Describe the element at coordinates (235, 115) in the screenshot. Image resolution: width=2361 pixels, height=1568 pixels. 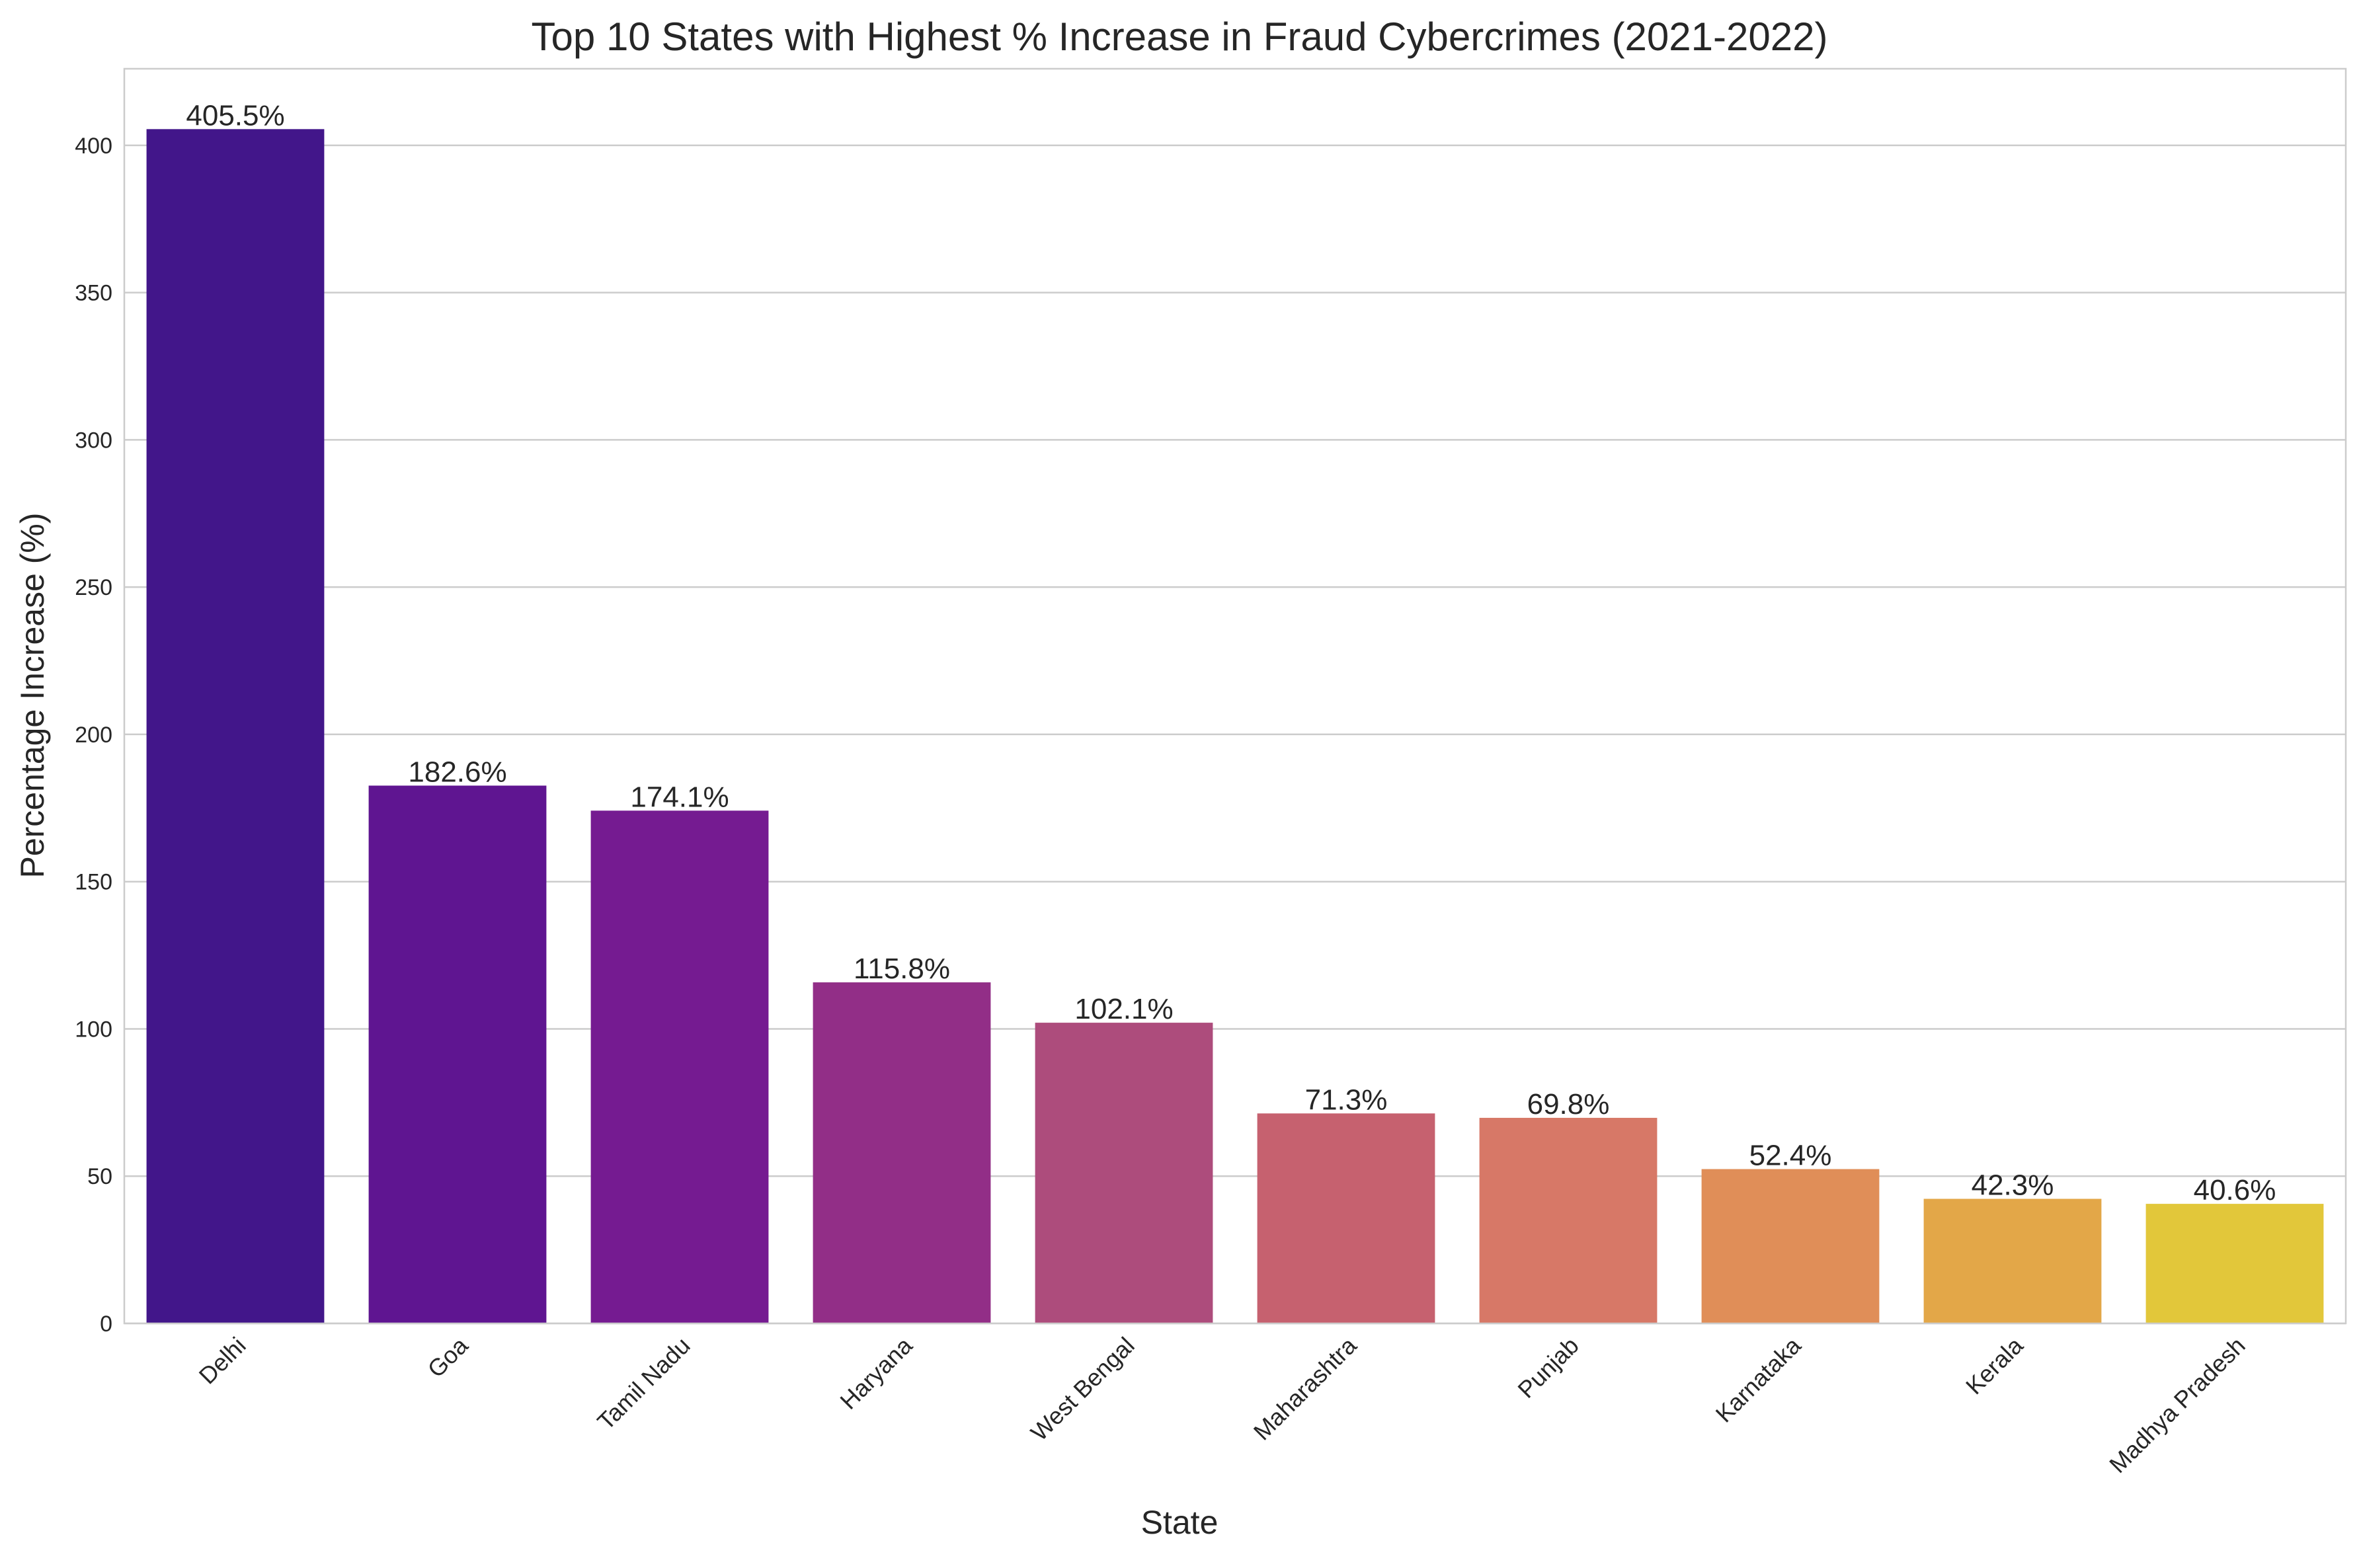
I see `bar-value-label: 405.5%` at that location.